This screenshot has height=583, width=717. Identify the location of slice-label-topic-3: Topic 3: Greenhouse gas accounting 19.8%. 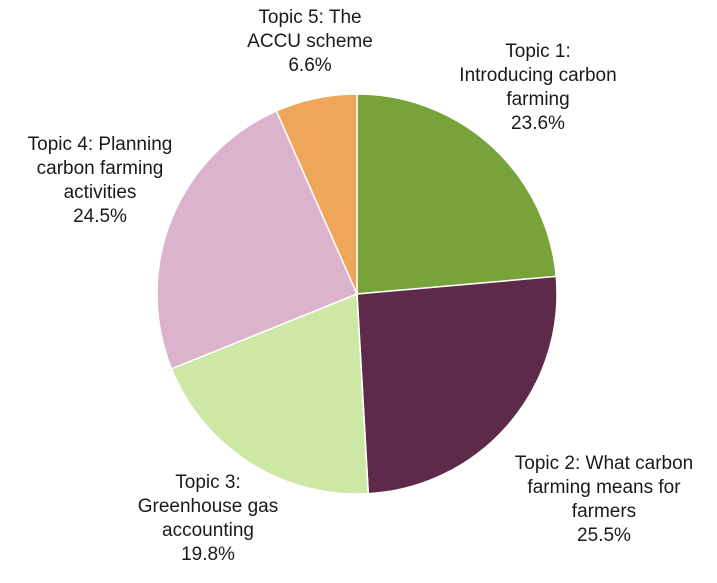
(208, 518).